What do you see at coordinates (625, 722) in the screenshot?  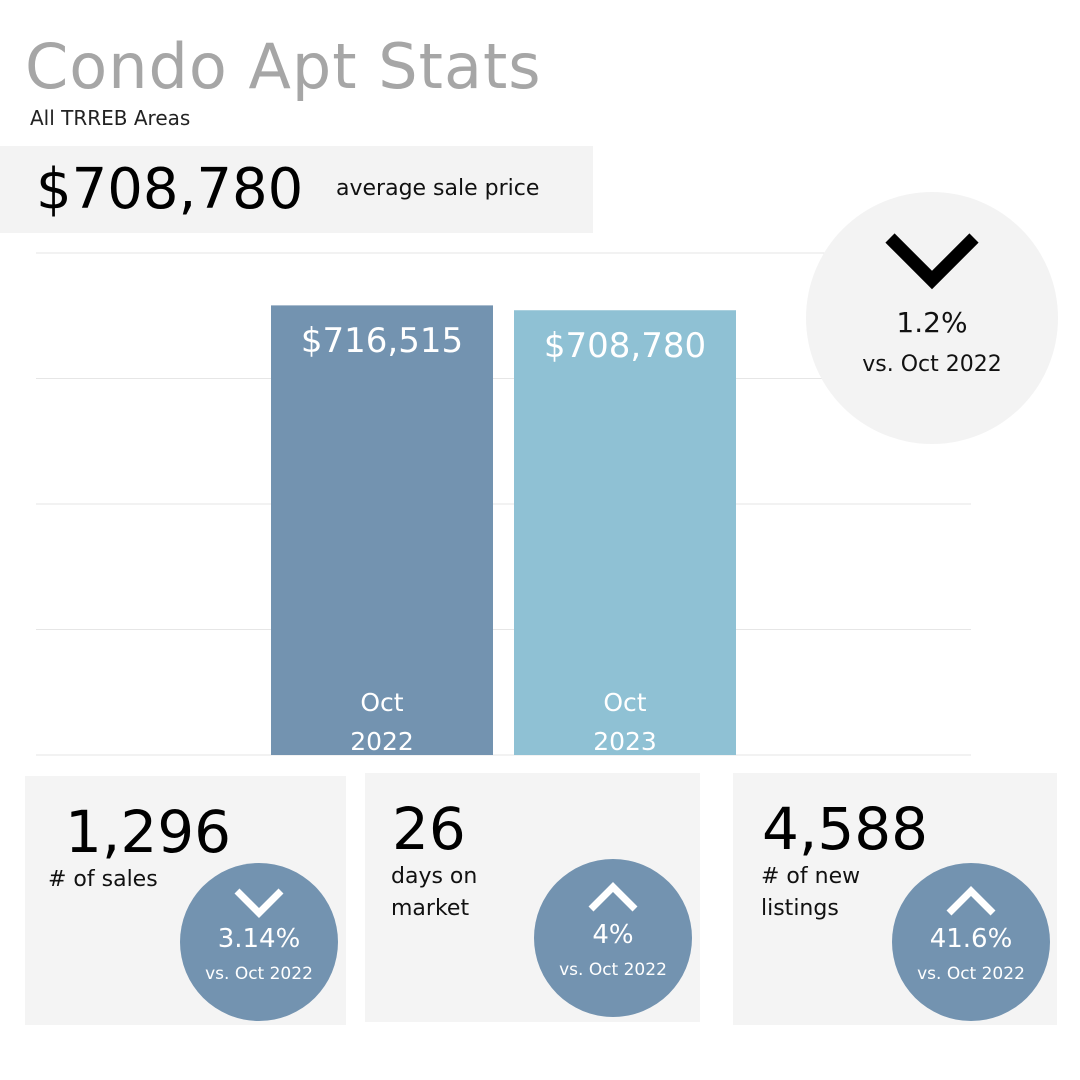 I see `category-label: Oct 2023` at bounding box center [625, 722].